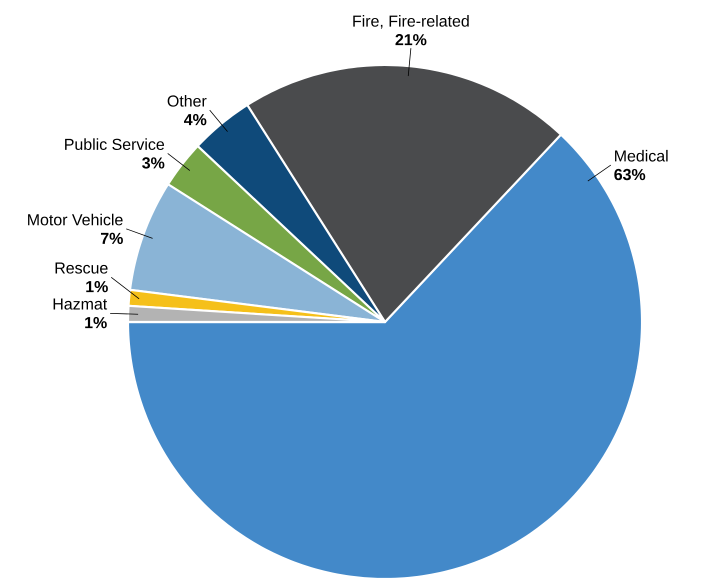  What do you see at coordinates (195, 120) in the screenshot?
I see `data-label: 4%` at bounding box center [195, 120].